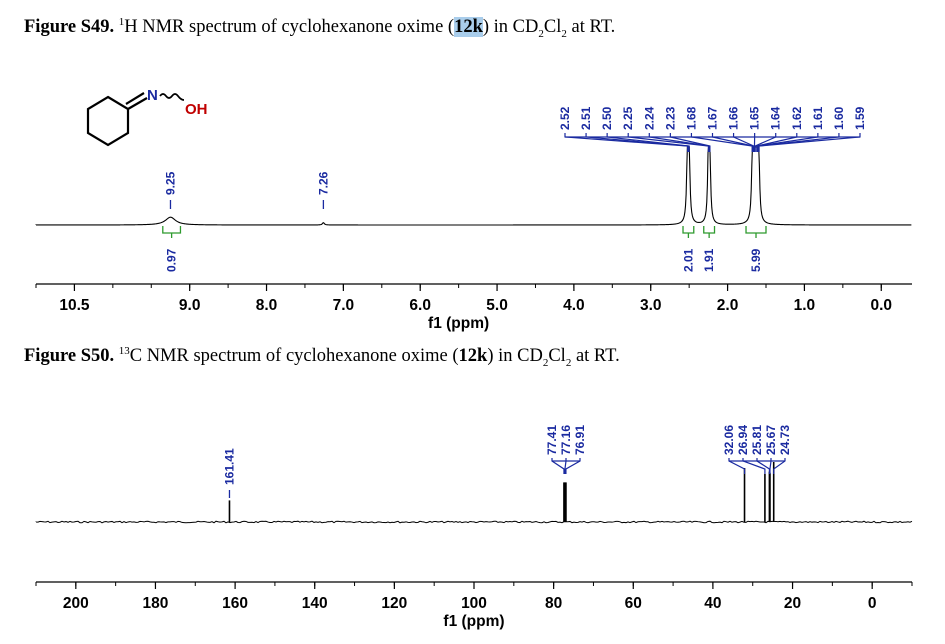  Describe the element at coordinates (755, 118) in the screenshot. I see `h1-group-label: 1.65` at that location.